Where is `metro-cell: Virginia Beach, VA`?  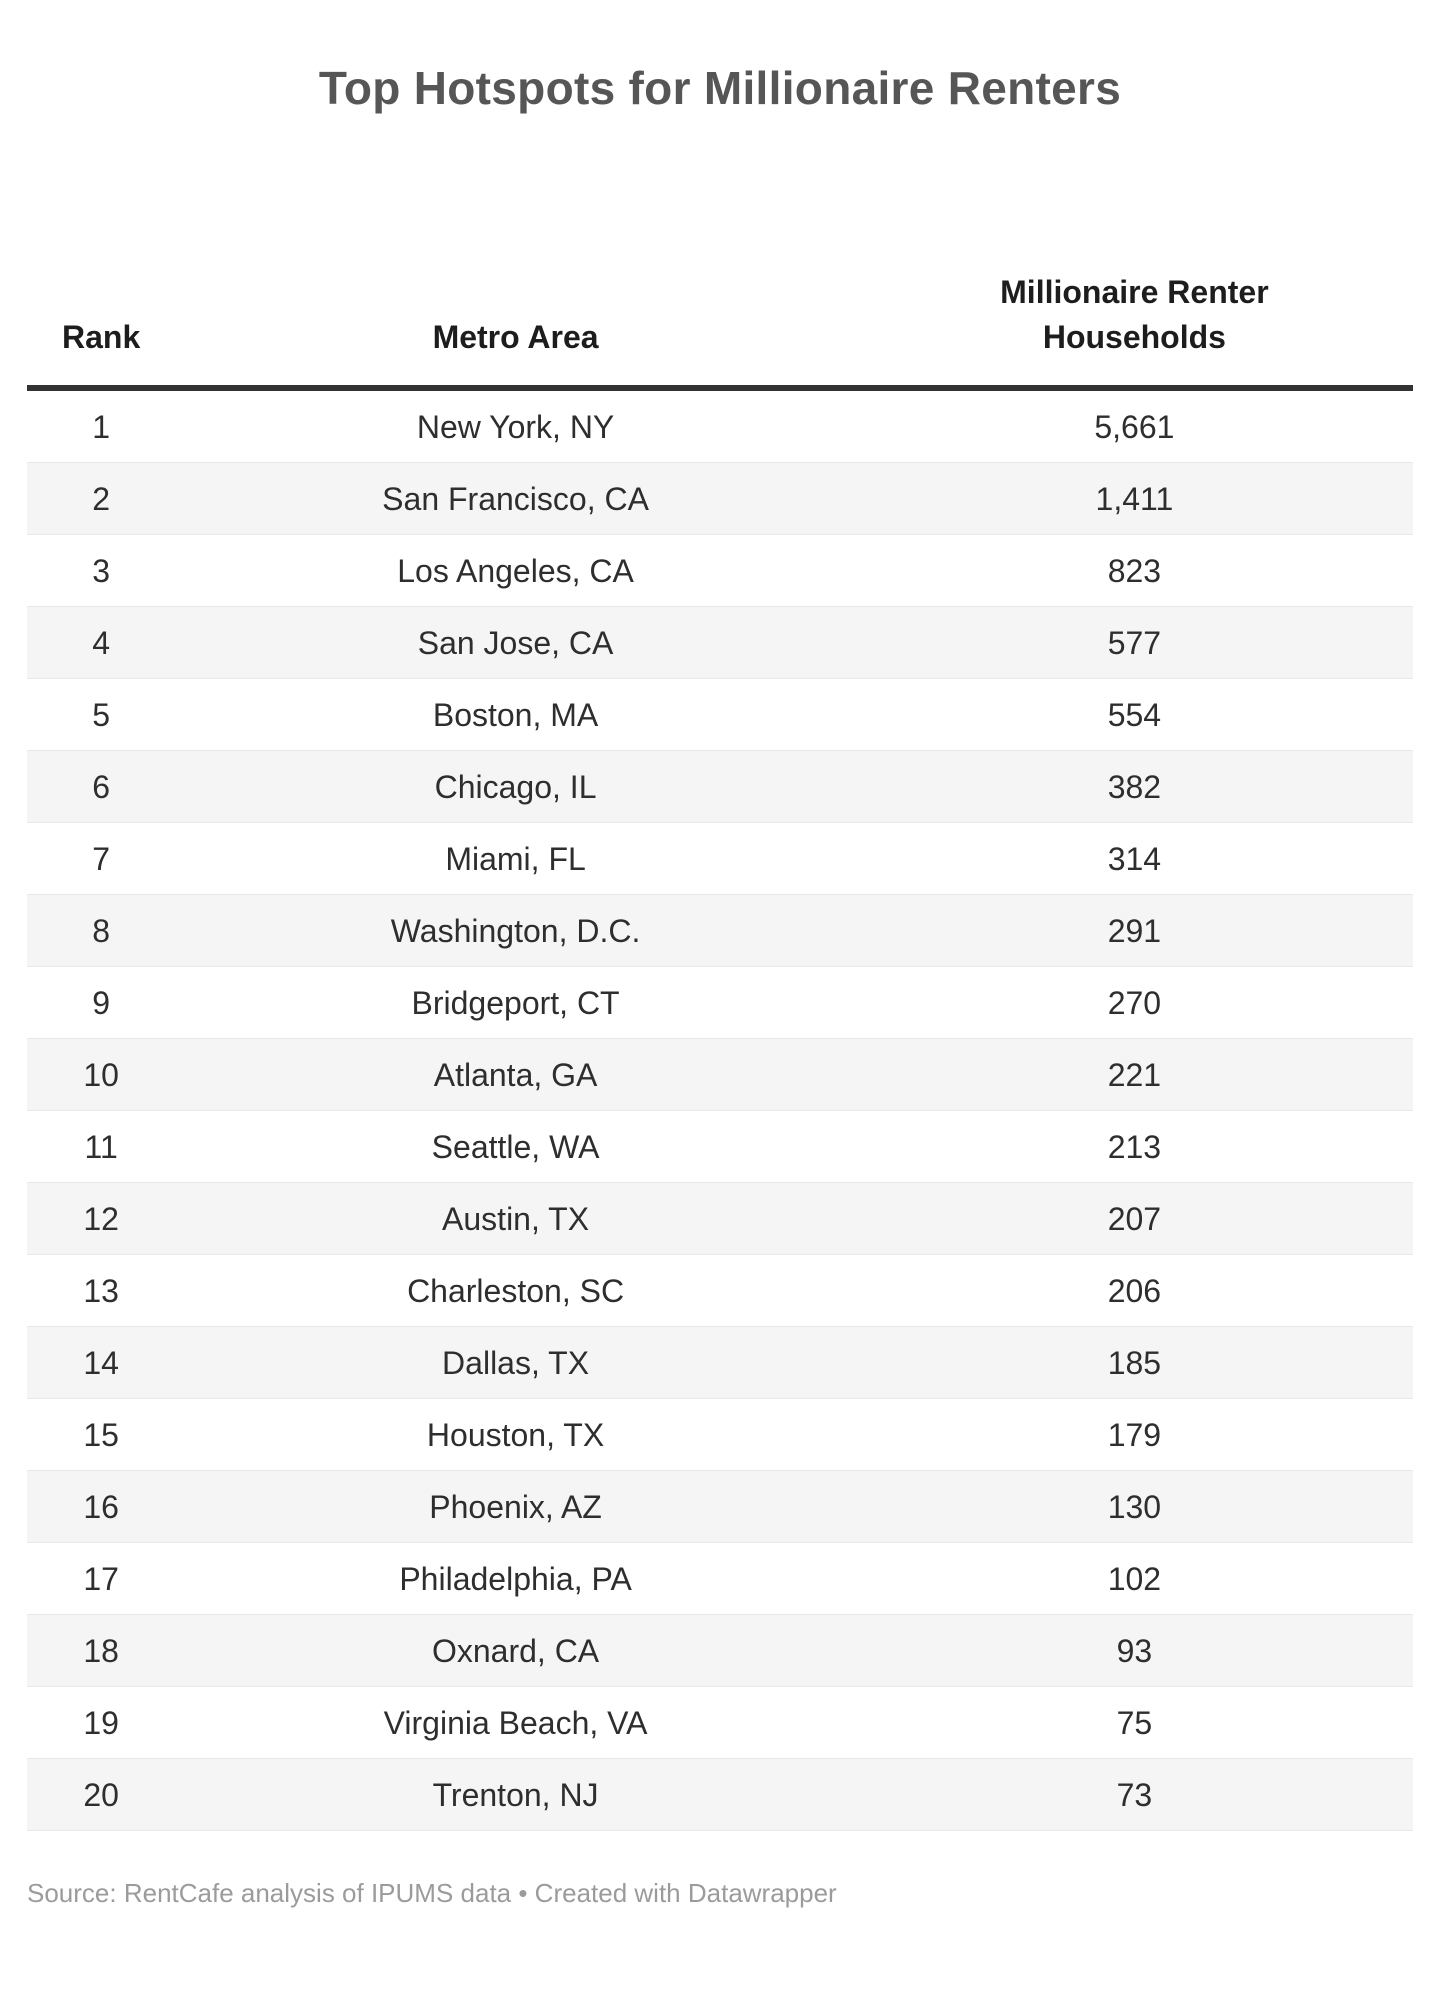
metro-cell: Virginia Beach, VA is located at coordinates (515, 1722).